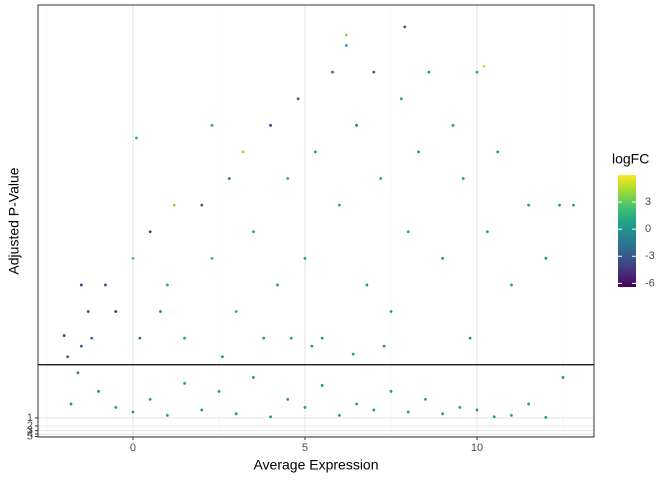 This screenshot has height=480, width=672. I want to click on colorbar-label: 0, so click(648, 229).